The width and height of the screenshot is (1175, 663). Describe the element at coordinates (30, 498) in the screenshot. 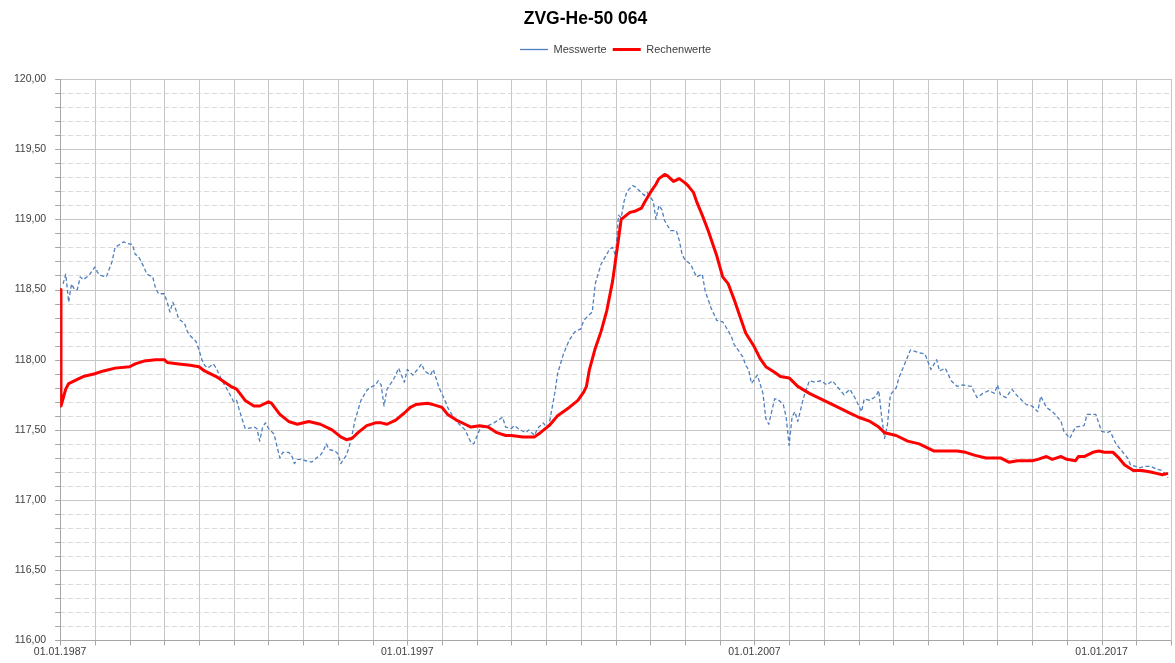

I see `y-tick-label: 117,00` at that location.